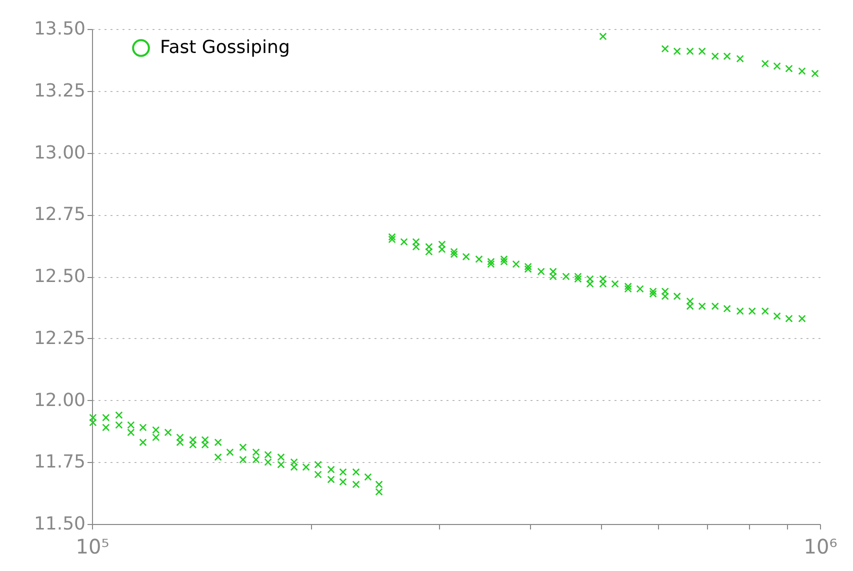  I want to click on y-tick-label: 12.50, so click(60, 276).